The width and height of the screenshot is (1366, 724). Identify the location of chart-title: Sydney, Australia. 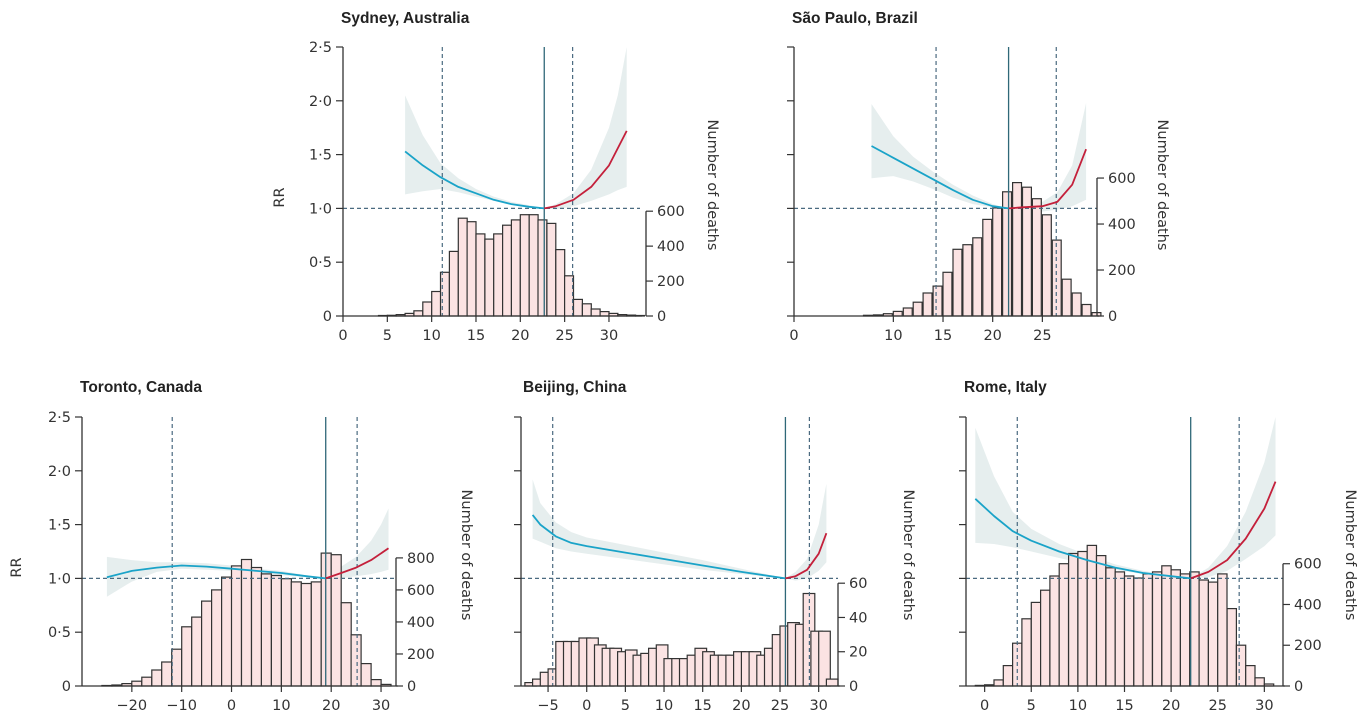
(405, 18).